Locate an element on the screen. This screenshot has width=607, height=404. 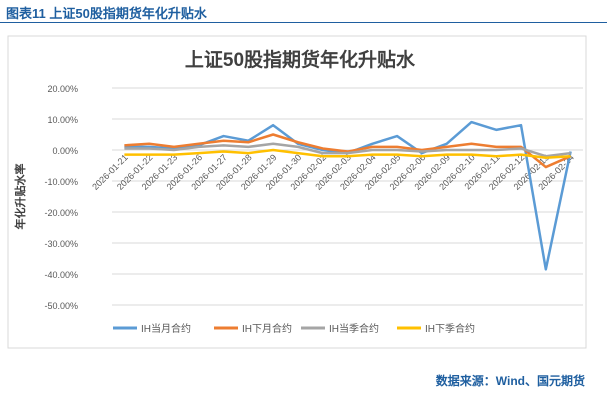
y-tick-label: -40.00% is located at coordinates (61, 275).